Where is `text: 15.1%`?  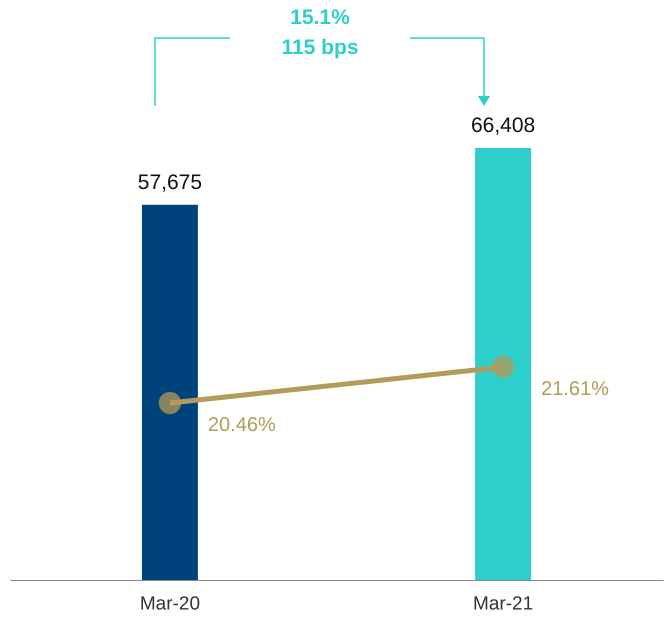 text: 15.1% is located at coordinates (320, 18).